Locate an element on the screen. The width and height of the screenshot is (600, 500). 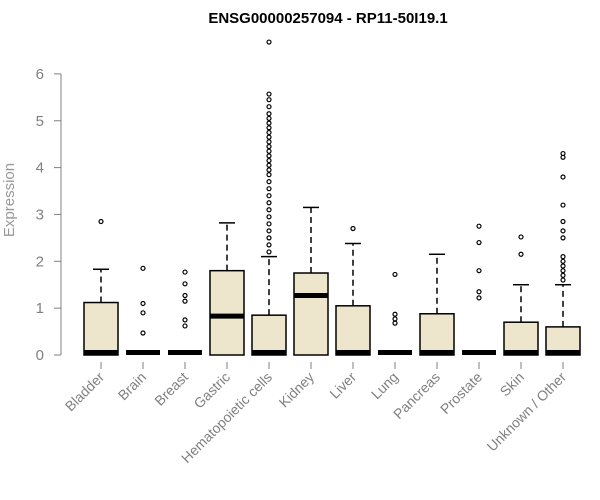
x-tick-label: Breast is located at coordinates (171, 389).